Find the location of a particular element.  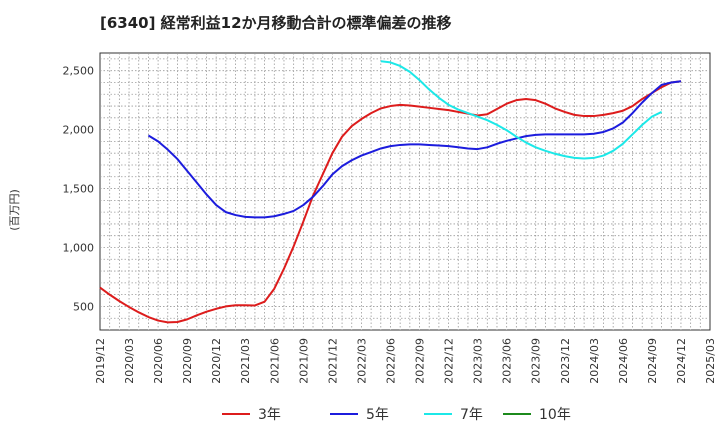

y-tick-label: 1,500 is located at coordinates (79, 189).